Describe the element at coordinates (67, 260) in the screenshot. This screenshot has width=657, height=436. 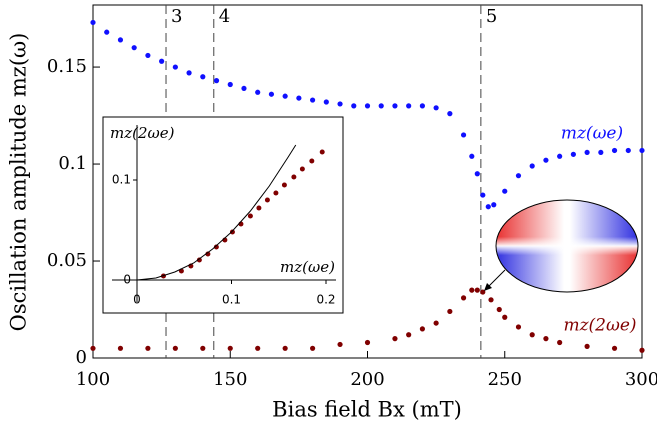
I see `y-tick-label: 0.05` at that location.